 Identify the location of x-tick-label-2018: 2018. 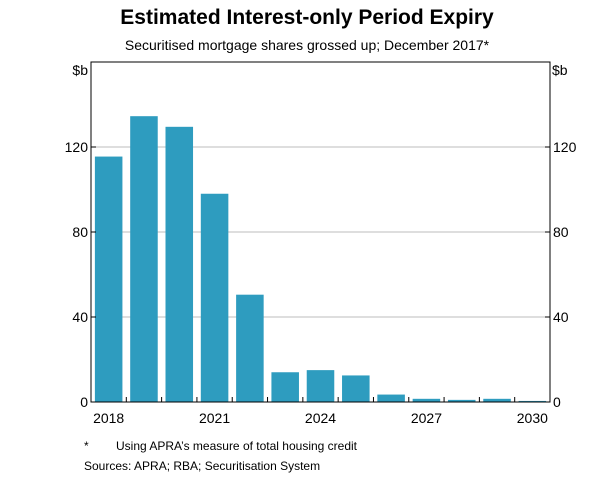
(108, 418).